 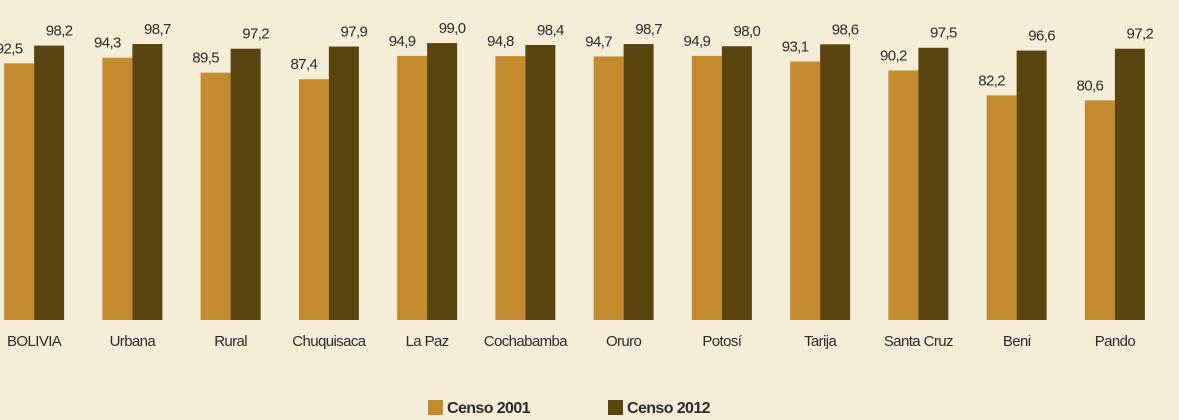 What do you see at coordinates (452, 28) in the screenshot?
I see `value-label: 99,0` at bounding box center [452, 28].